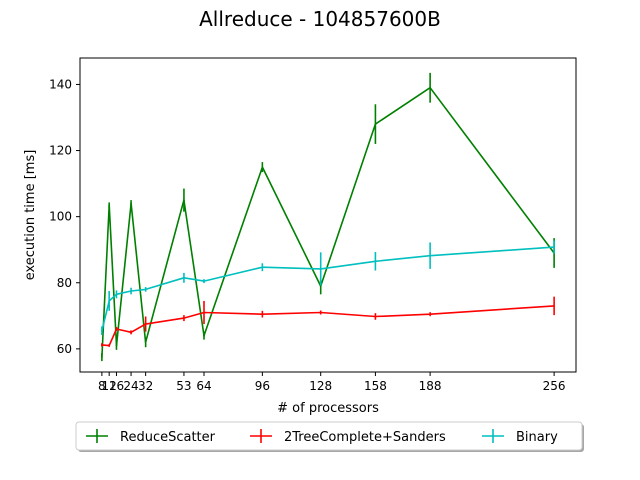 The height and width of the screenshot is (480, 640). I want to click on x-tick-label: 16, so click(116, 386).